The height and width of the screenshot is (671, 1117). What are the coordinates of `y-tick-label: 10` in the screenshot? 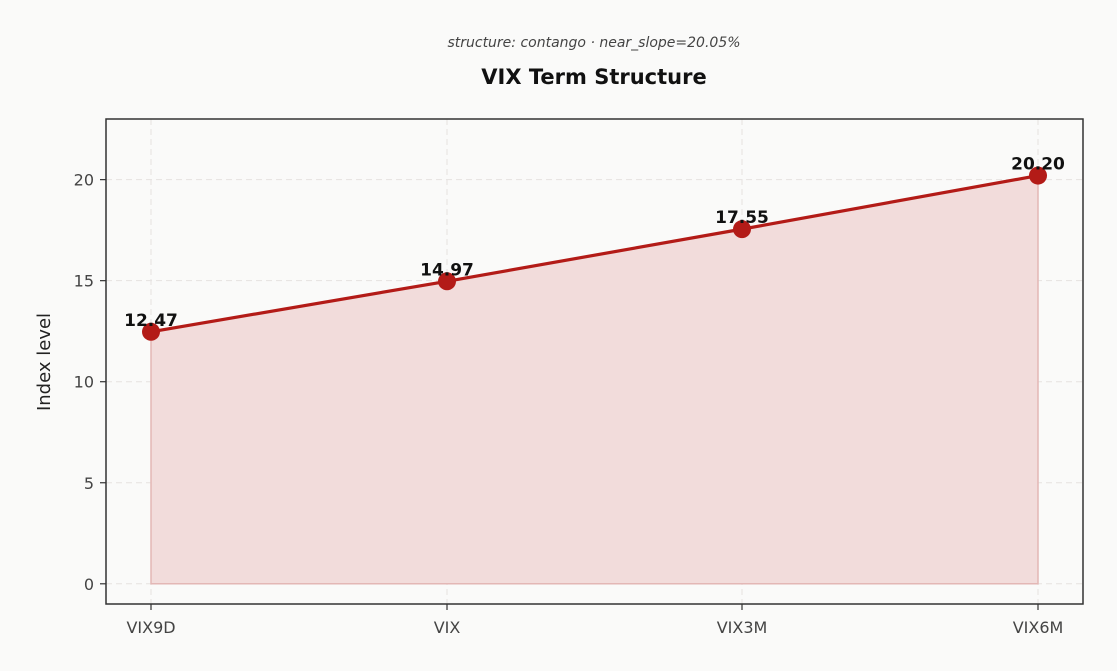 It's located at (84, 382).